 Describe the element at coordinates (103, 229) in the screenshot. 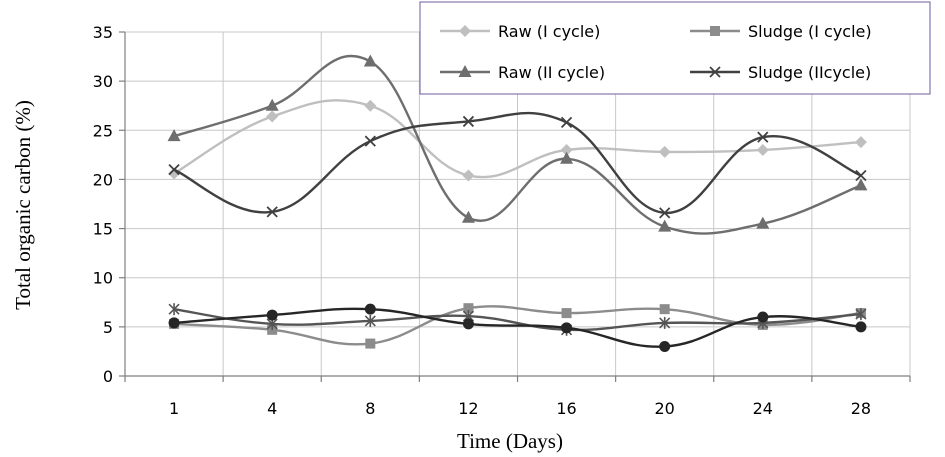

I see `y-tick-label: 15` at that location.